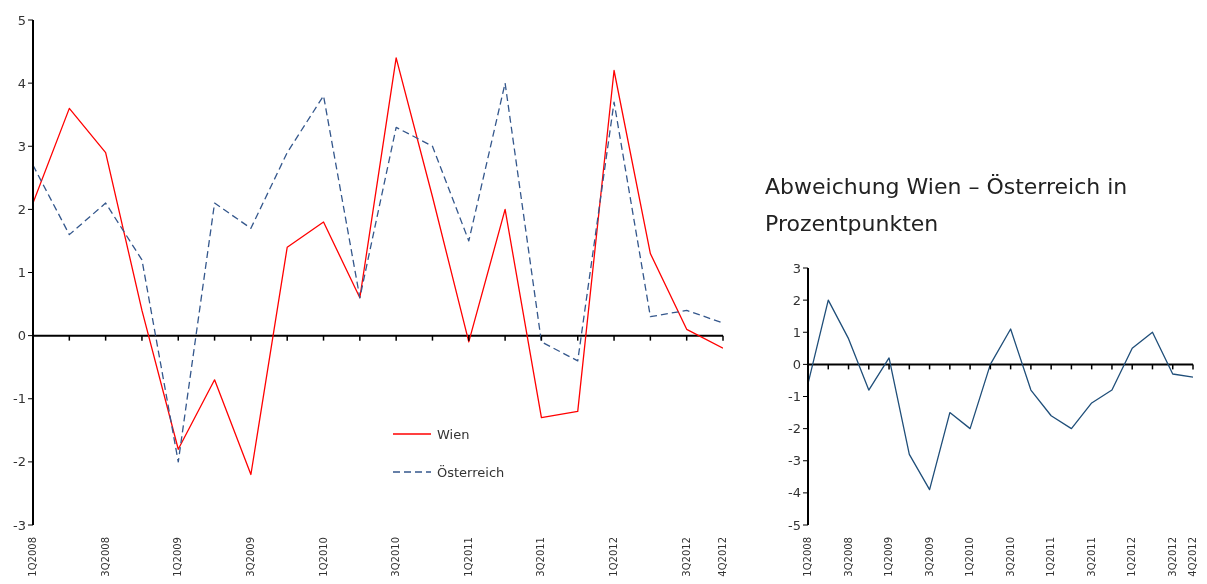 The image size is (1207, 584). What do you see at coordinates (21, 83) in the screenshot?
I see `y-tick-label: 4` at bounding box center [21, 83].